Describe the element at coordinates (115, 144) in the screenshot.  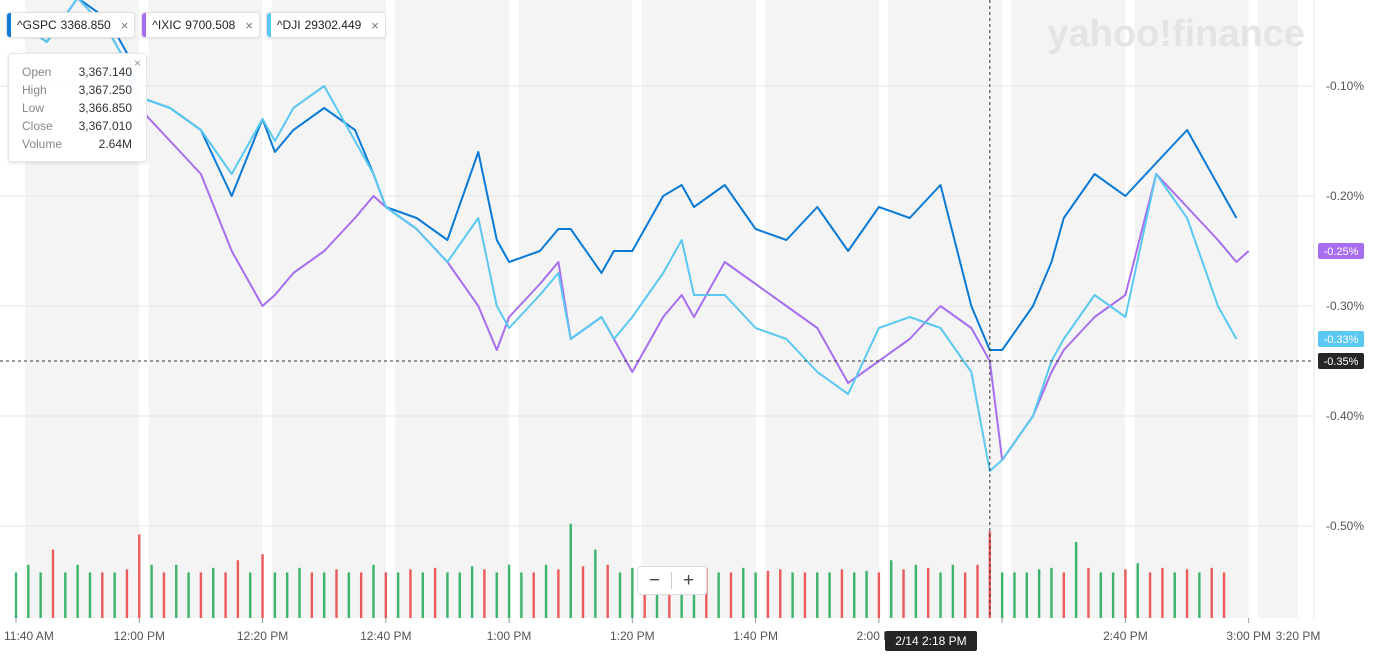
I see `tooltip-value: 2.64M` at that location.